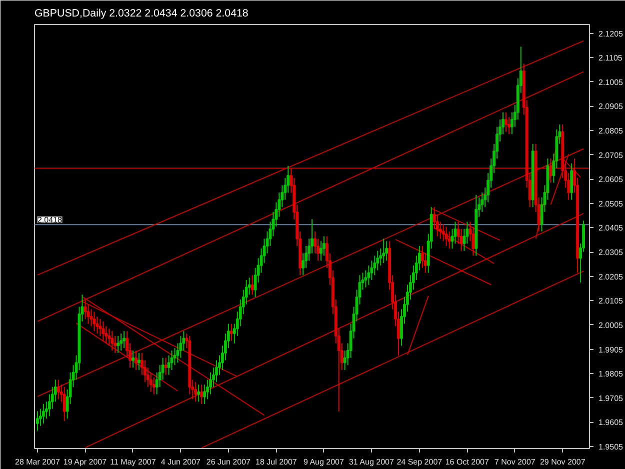 The image size is (625, 469). I want to click on y-tick-label: 2.0605, so click(611, 179).